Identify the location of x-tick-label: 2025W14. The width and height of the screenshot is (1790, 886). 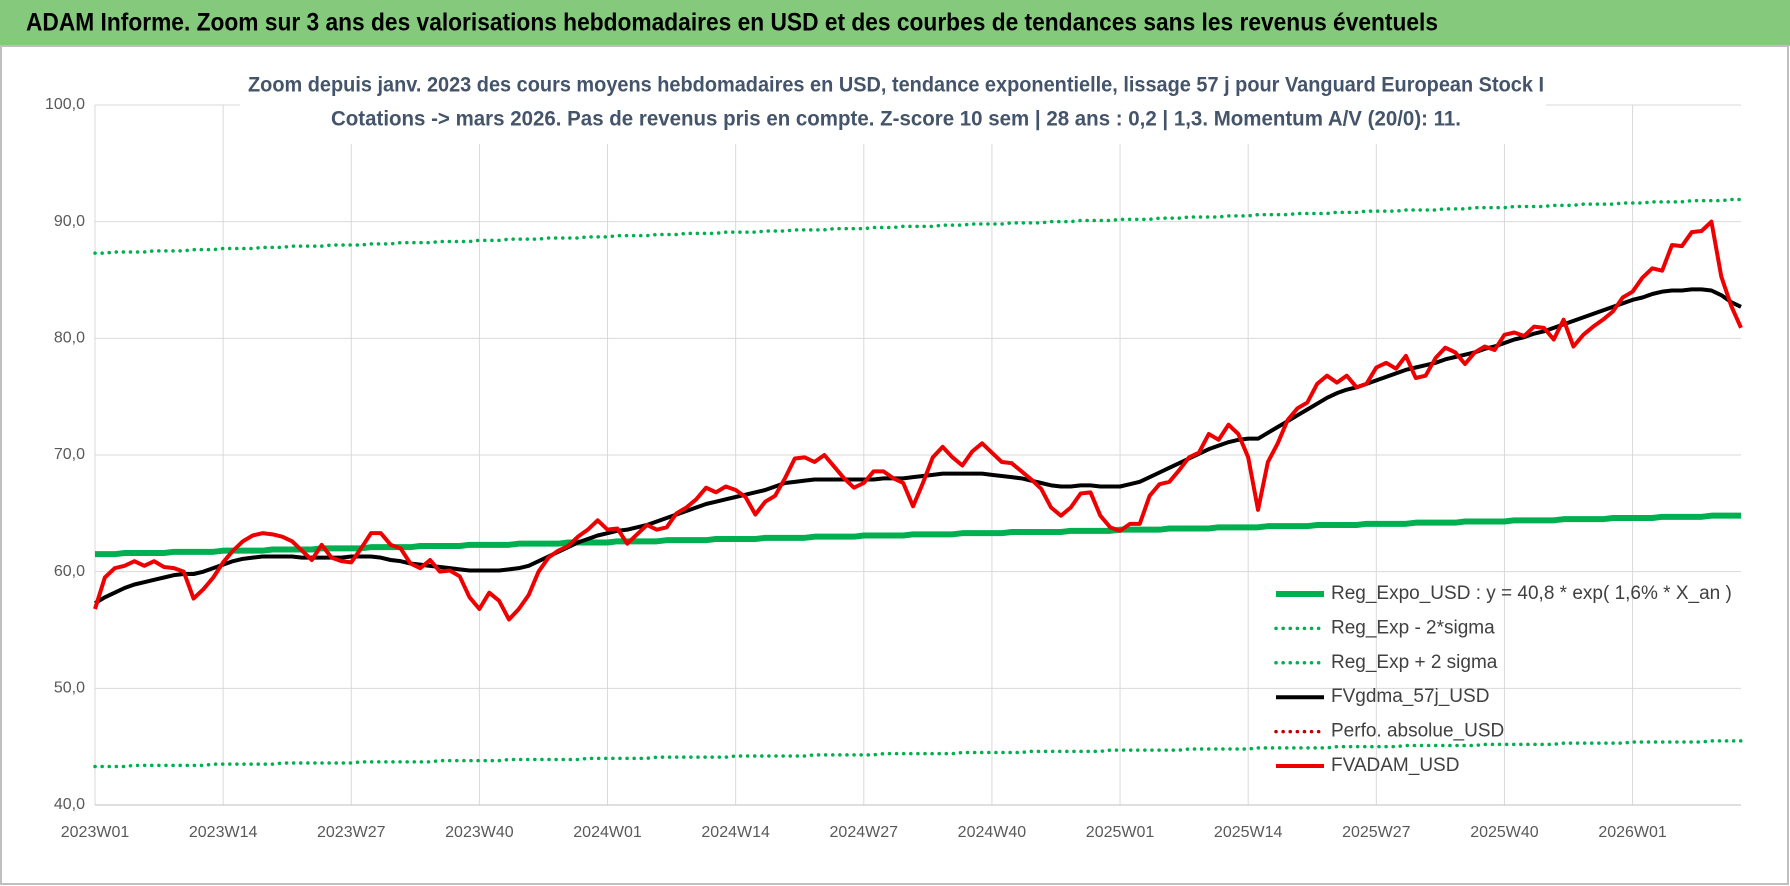
(1248, 832).